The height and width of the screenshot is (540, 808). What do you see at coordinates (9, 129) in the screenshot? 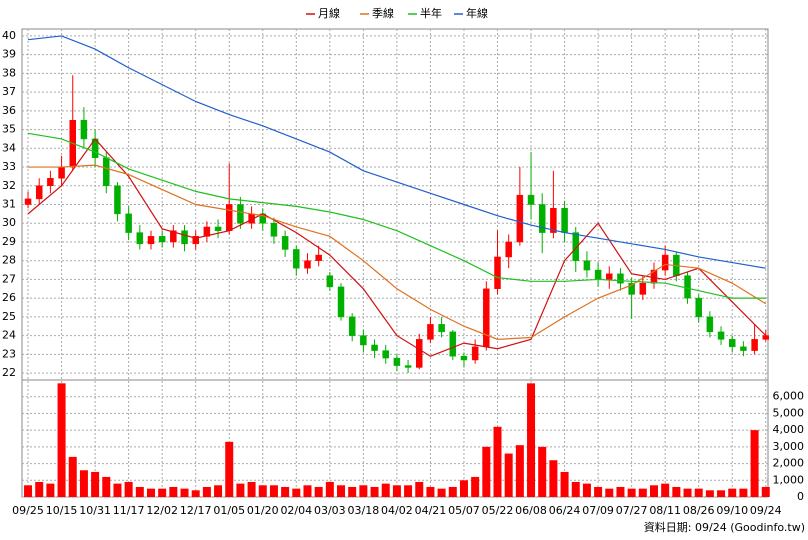
I see `y-tick-label: 35` at bounding box center [9, 129].